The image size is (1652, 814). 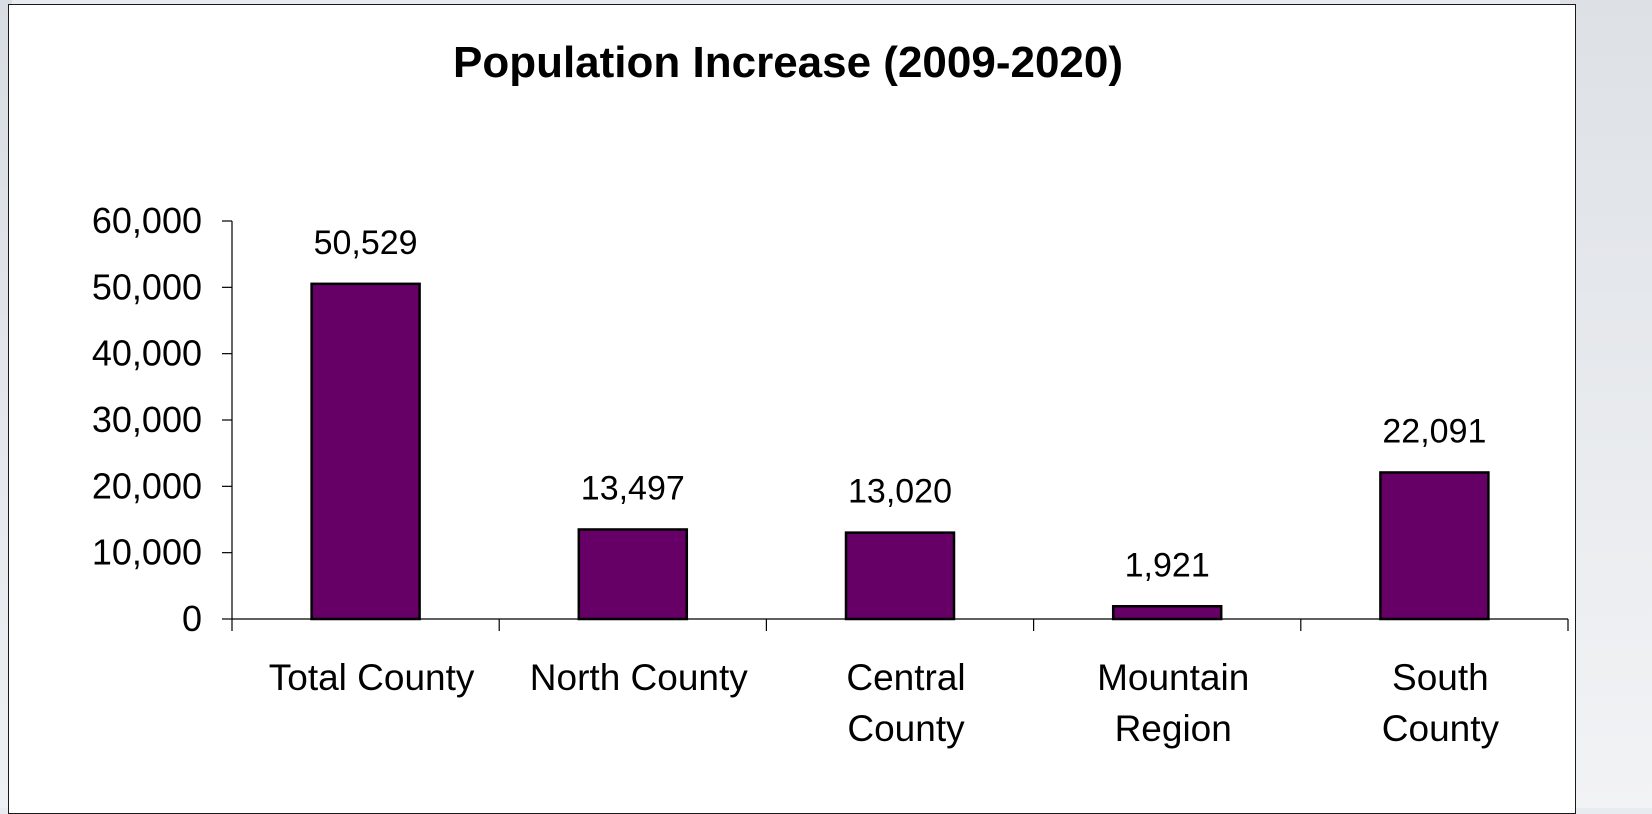 I want to click on chart-title: Population Increase (2009-2020), so click(x=788, y=62).